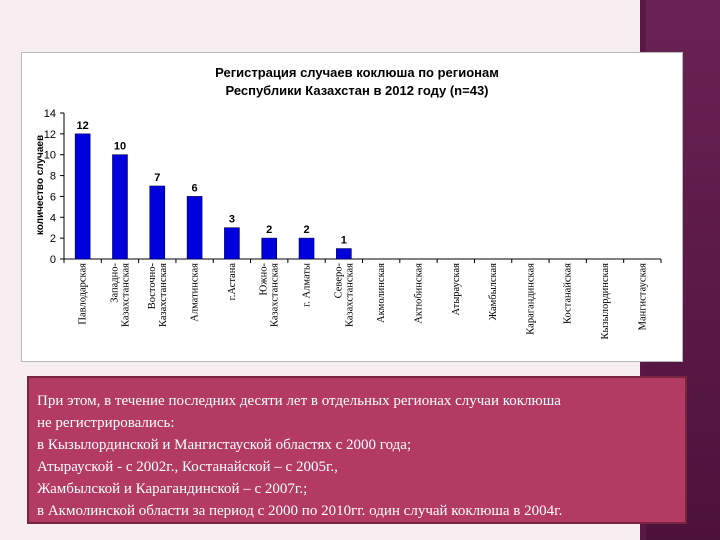  I want to click on data-label: 7, so click(157, 178).